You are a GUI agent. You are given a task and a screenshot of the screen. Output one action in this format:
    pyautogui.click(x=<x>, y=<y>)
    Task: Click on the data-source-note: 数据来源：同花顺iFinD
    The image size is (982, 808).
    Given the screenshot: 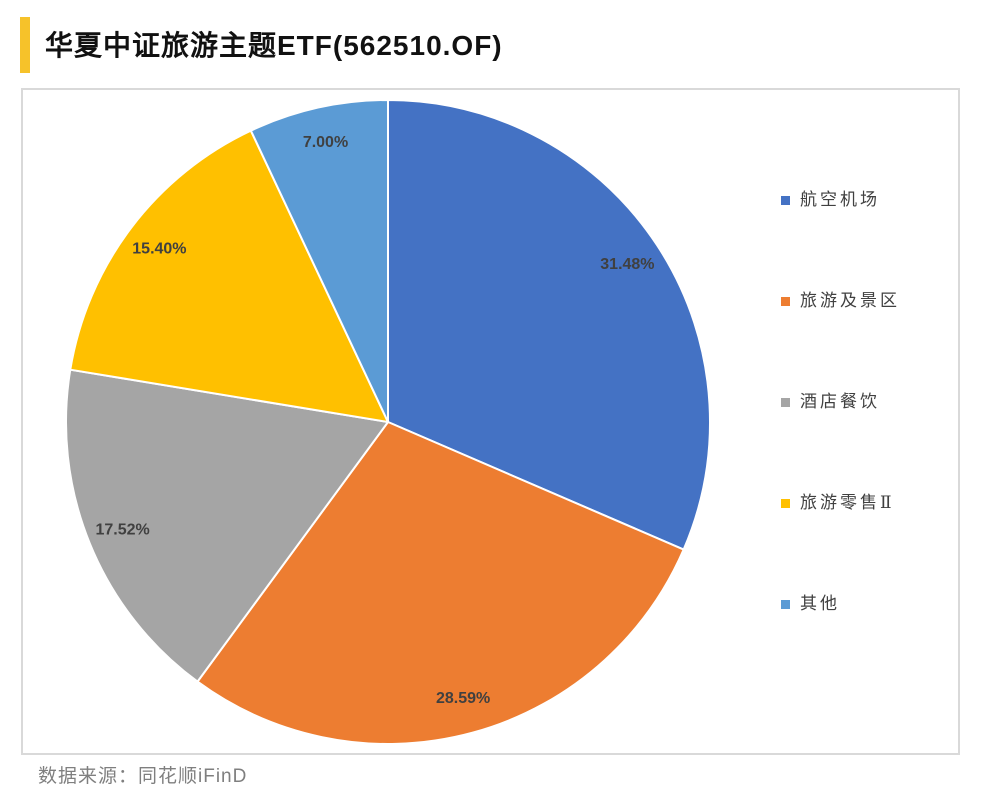 What is the action you would take?
    pyautogui.click(x=143, y=776)
    